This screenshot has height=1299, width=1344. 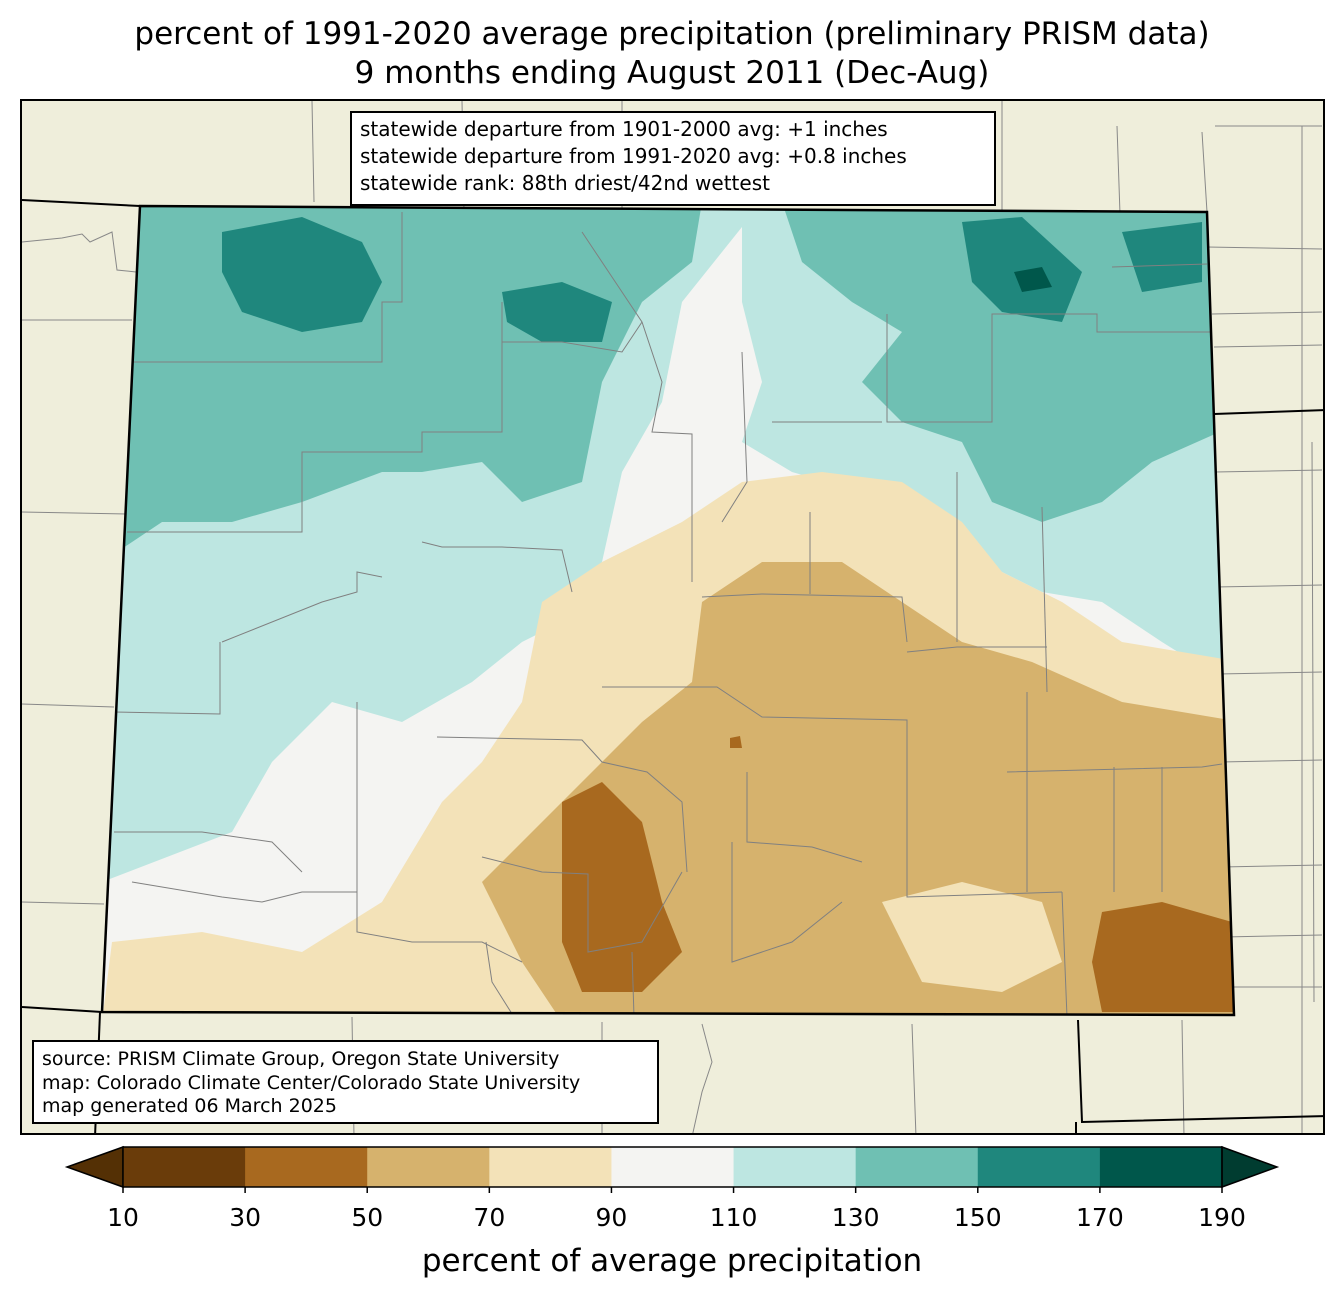 I want to click on map-title-line-2: 9 months ending August 2011 (Dec-Aug), so click(x=672, y=73).